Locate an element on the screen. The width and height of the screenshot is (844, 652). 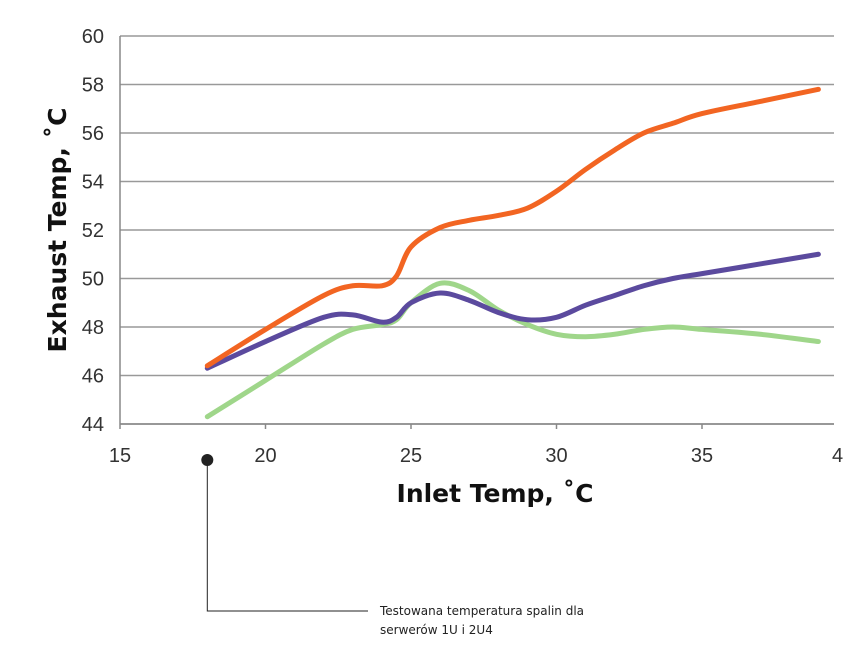
x-tick-label: 20 is located at coordinates (265, 456).